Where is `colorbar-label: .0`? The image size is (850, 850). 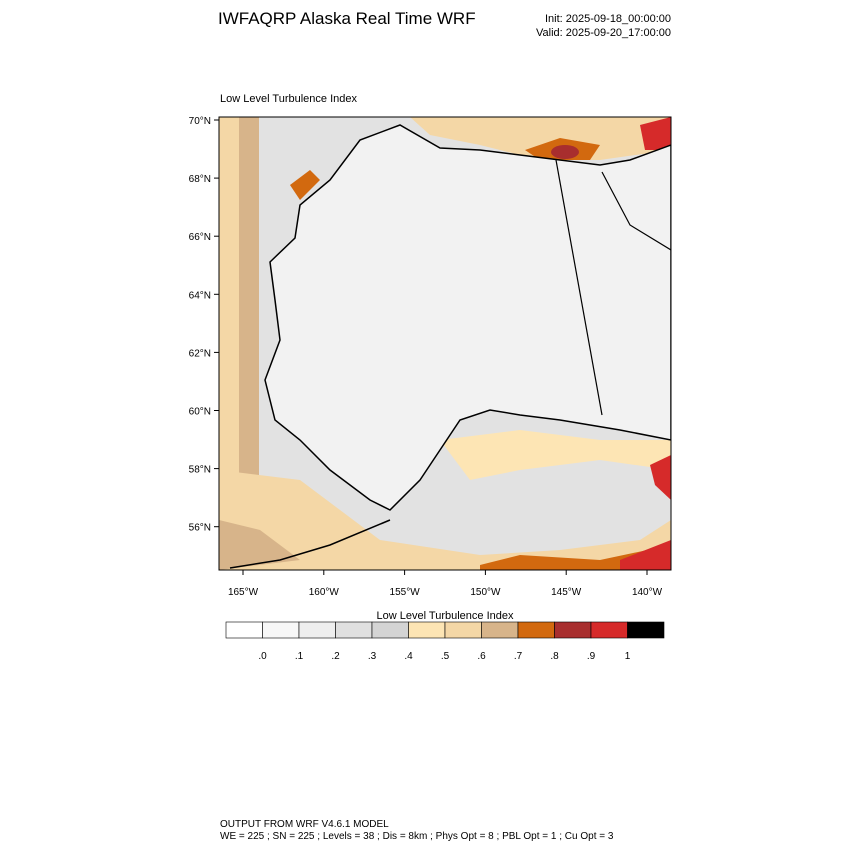 colorbar-label: .0 is located at coordinates (262, 656).